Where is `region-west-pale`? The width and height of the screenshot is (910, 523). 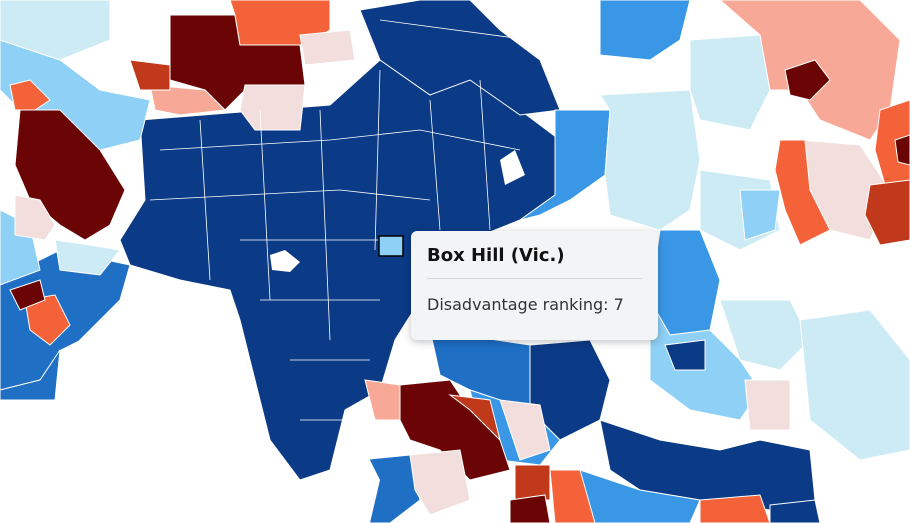 region-west-pale is located at coordinates (35, 217).